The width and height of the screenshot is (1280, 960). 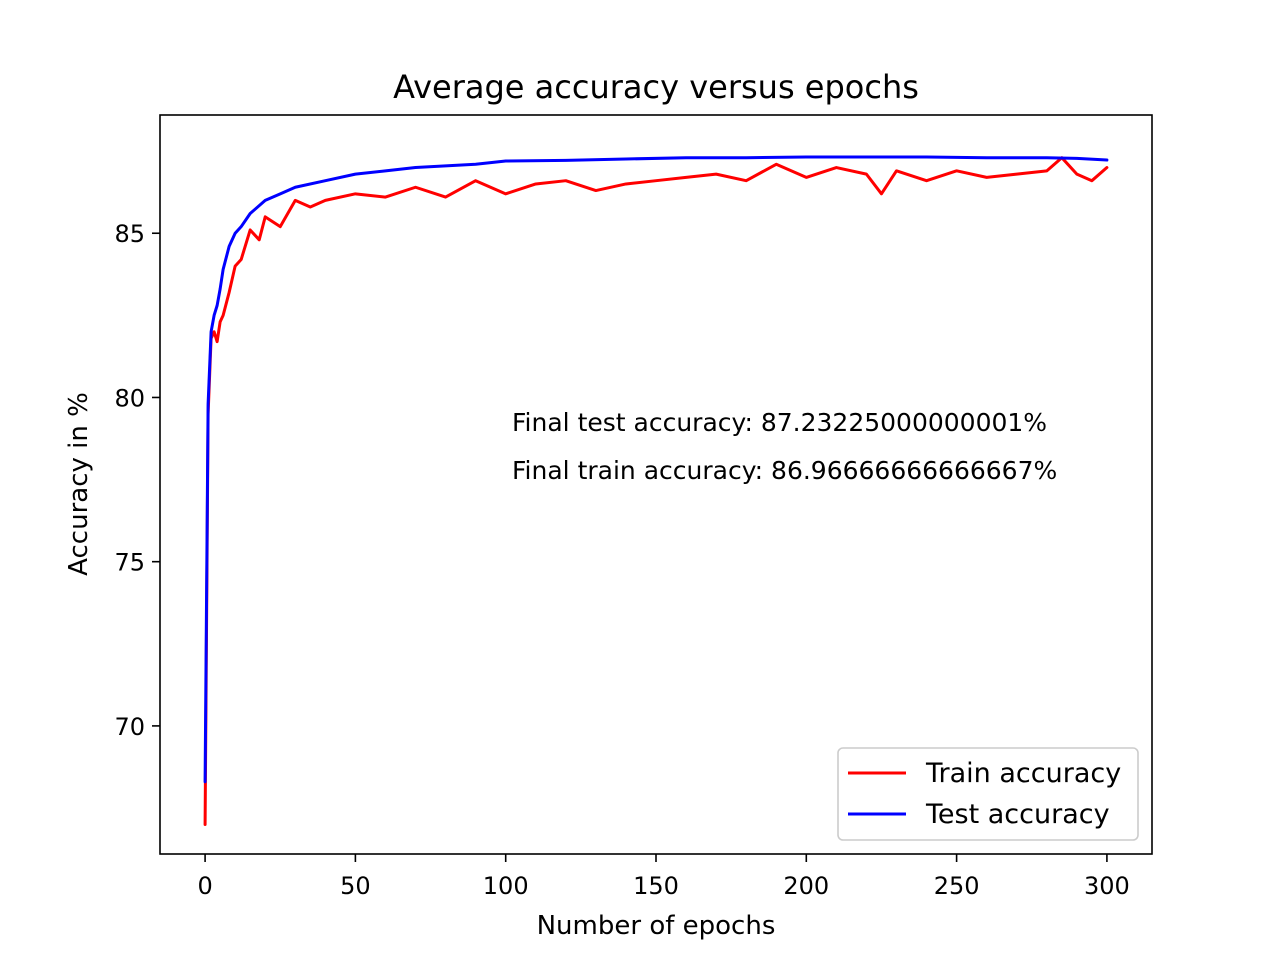 I want to click on x-tick-label: 150, so click(x=656, y=886).